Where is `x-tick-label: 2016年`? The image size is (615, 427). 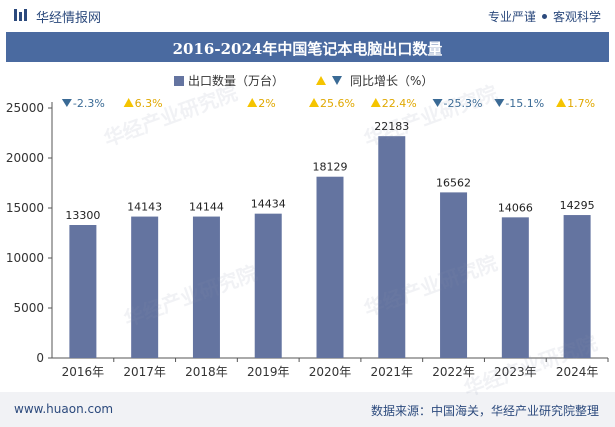
x-tick-label: 2016年 is located at coordinates (83, 372).